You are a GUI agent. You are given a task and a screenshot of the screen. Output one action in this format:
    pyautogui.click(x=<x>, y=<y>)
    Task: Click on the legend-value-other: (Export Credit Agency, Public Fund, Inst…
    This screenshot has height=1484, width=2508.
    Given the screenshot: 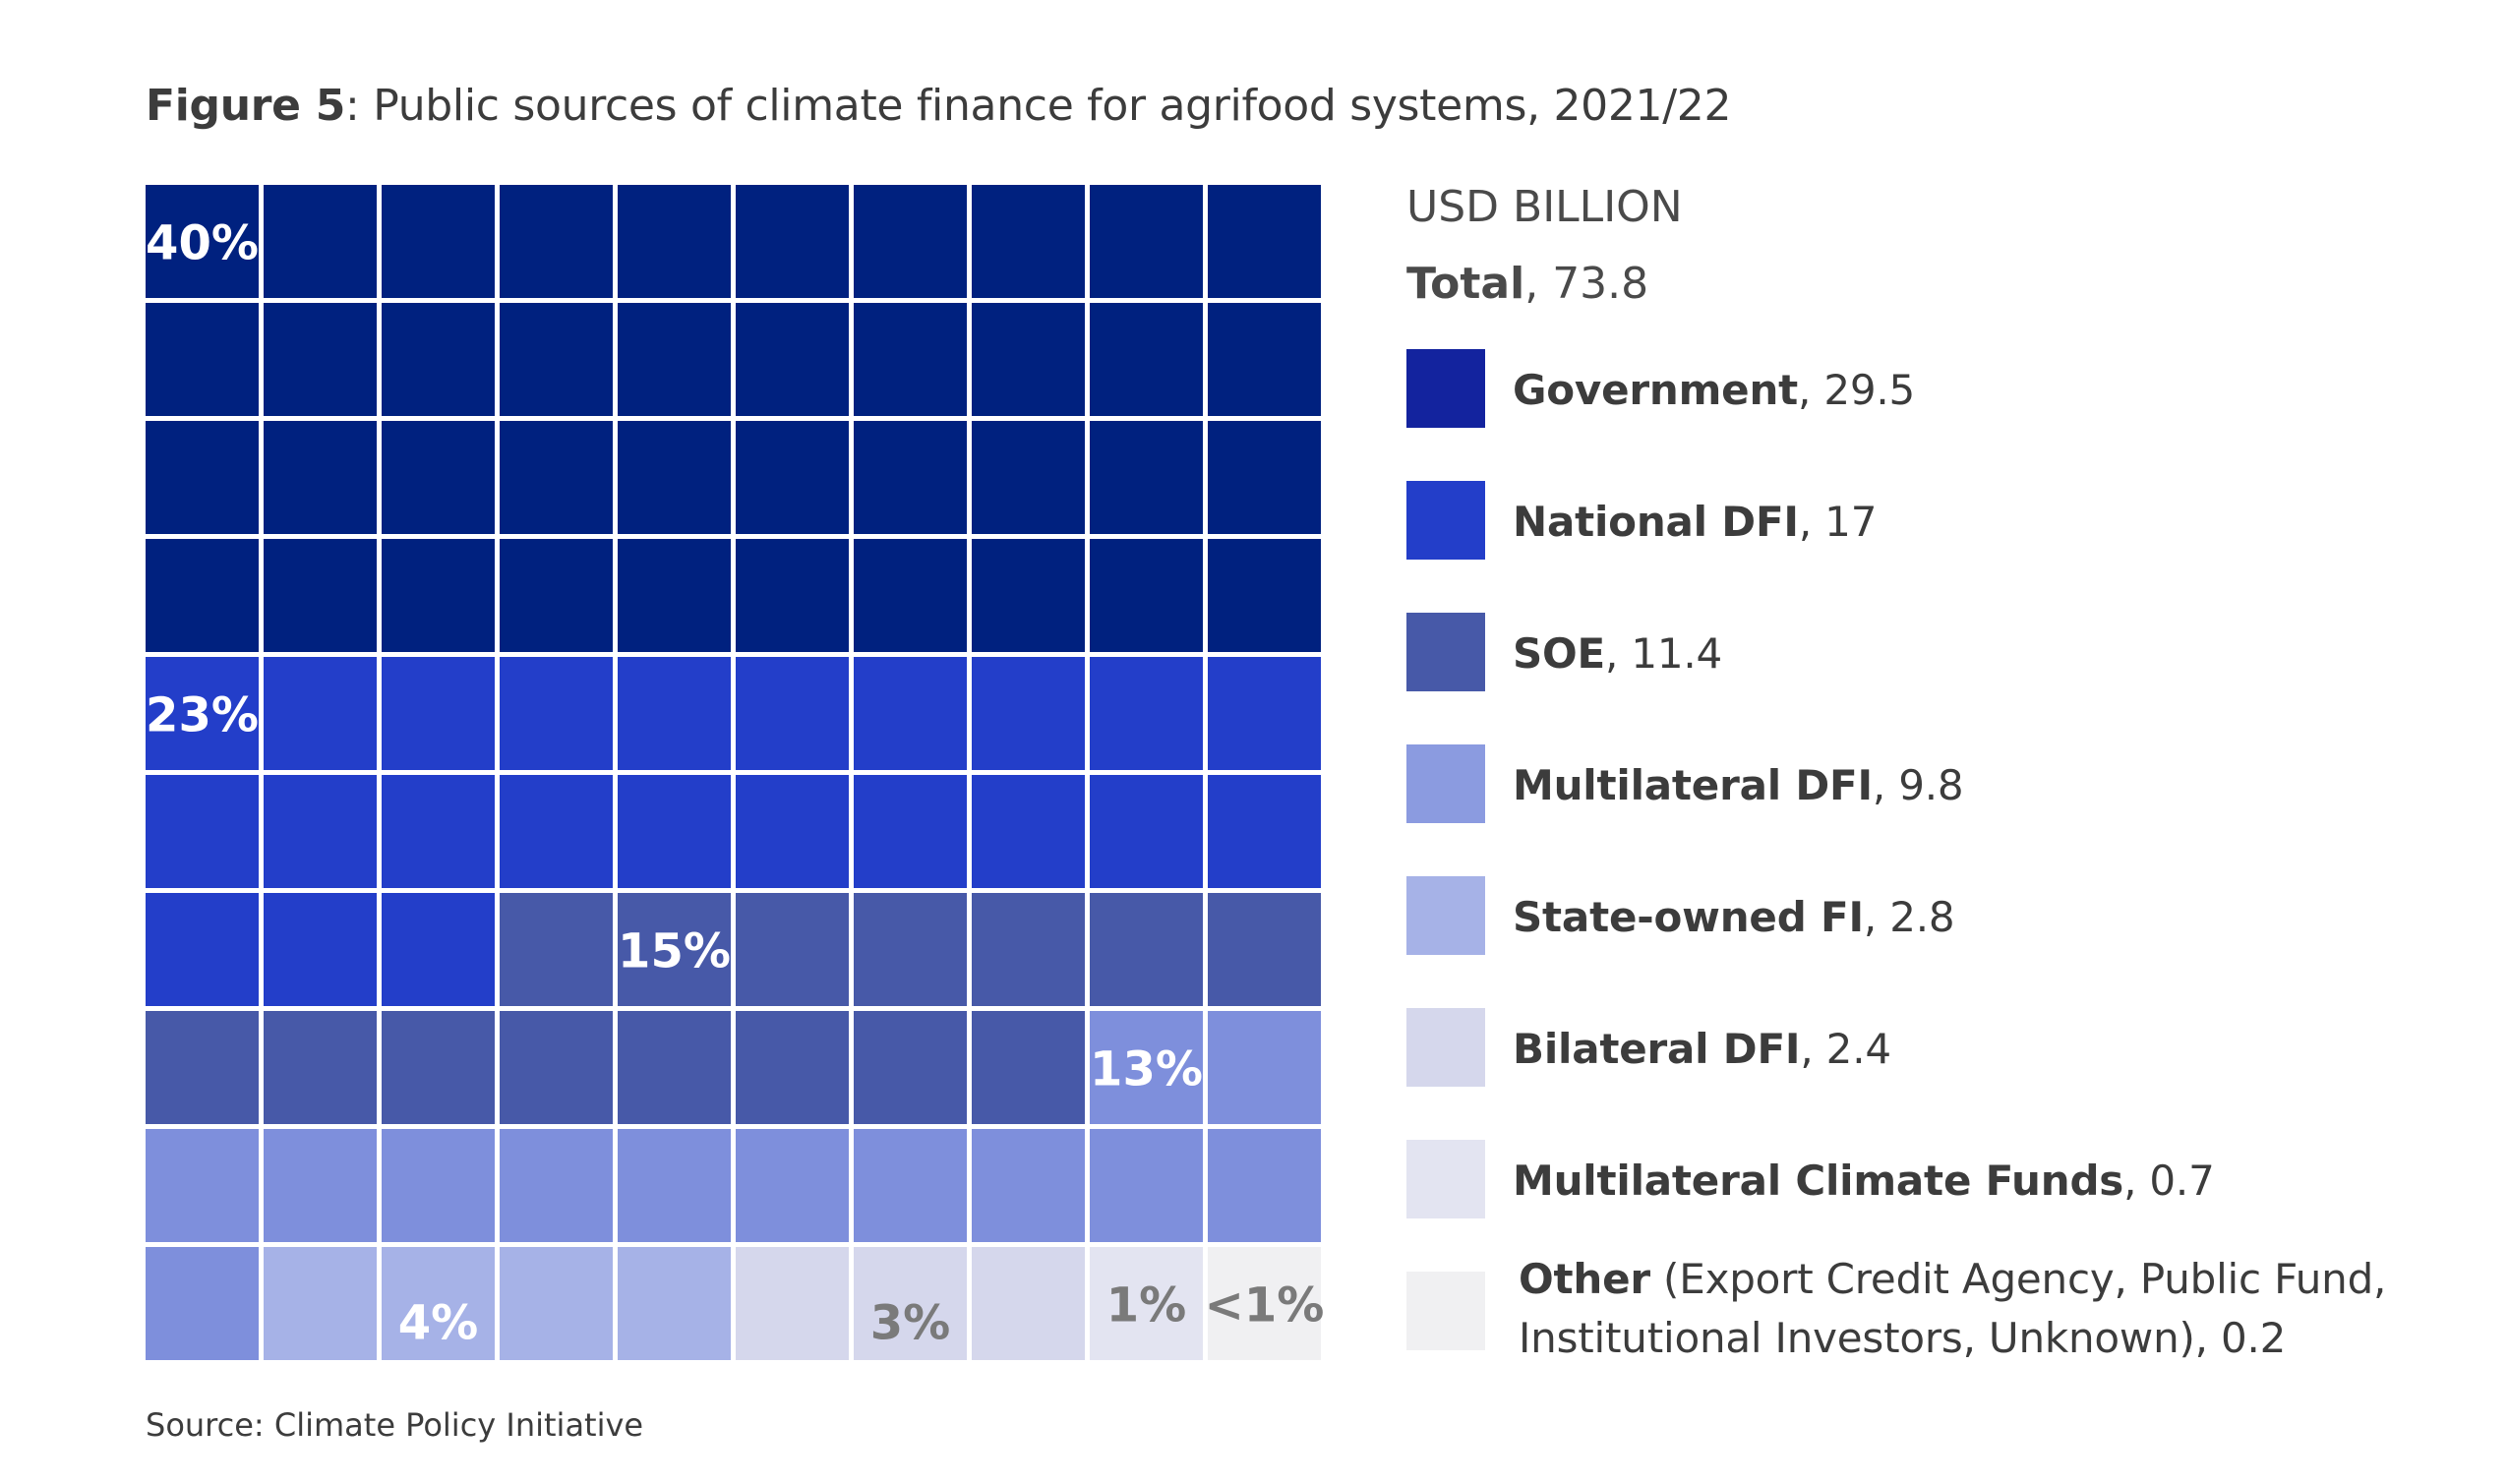 What is the action you would take?
    pyautogui.click(x=1953, y=1309)
    